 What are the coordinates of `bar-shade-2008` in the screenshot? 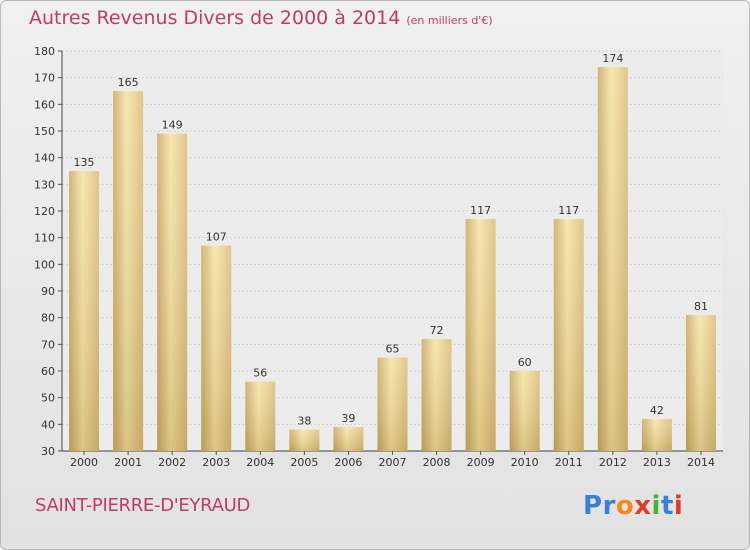 It's located at (436, 395).